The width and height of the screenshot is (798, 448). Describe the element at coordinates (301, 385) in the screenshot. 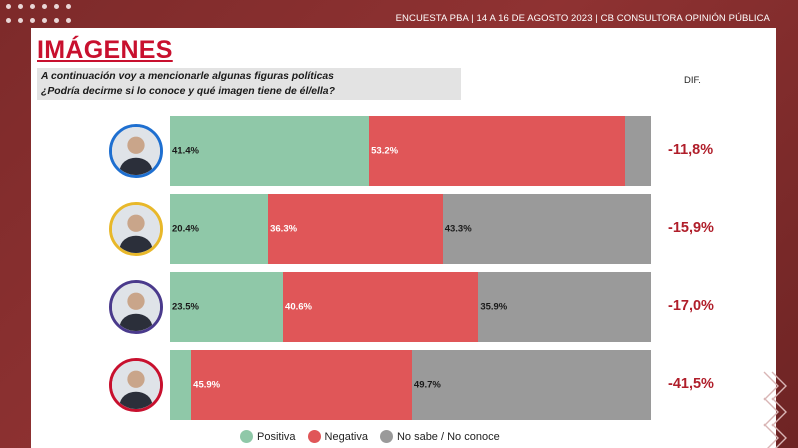

I see `bar-segment-negativa: 45.9%` at that location.